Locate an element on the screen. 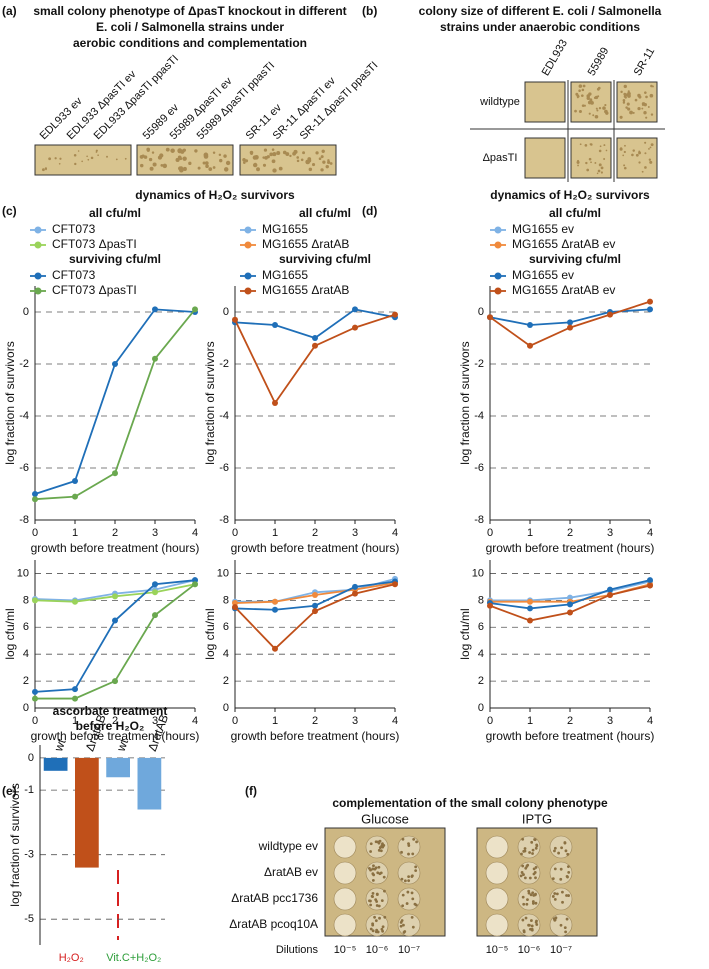 The height and width of the screenshot is (969, 709). x-tick-label: 1 is located at coordinates (530, 721).